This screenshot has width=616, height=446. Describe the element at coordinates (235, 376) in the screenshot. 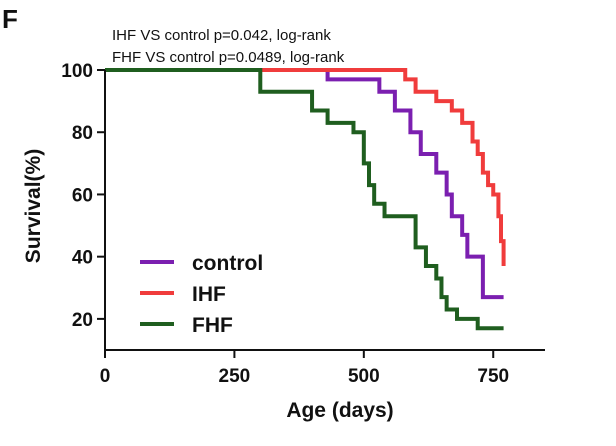

I see `x-tick-label: 250` at that location.